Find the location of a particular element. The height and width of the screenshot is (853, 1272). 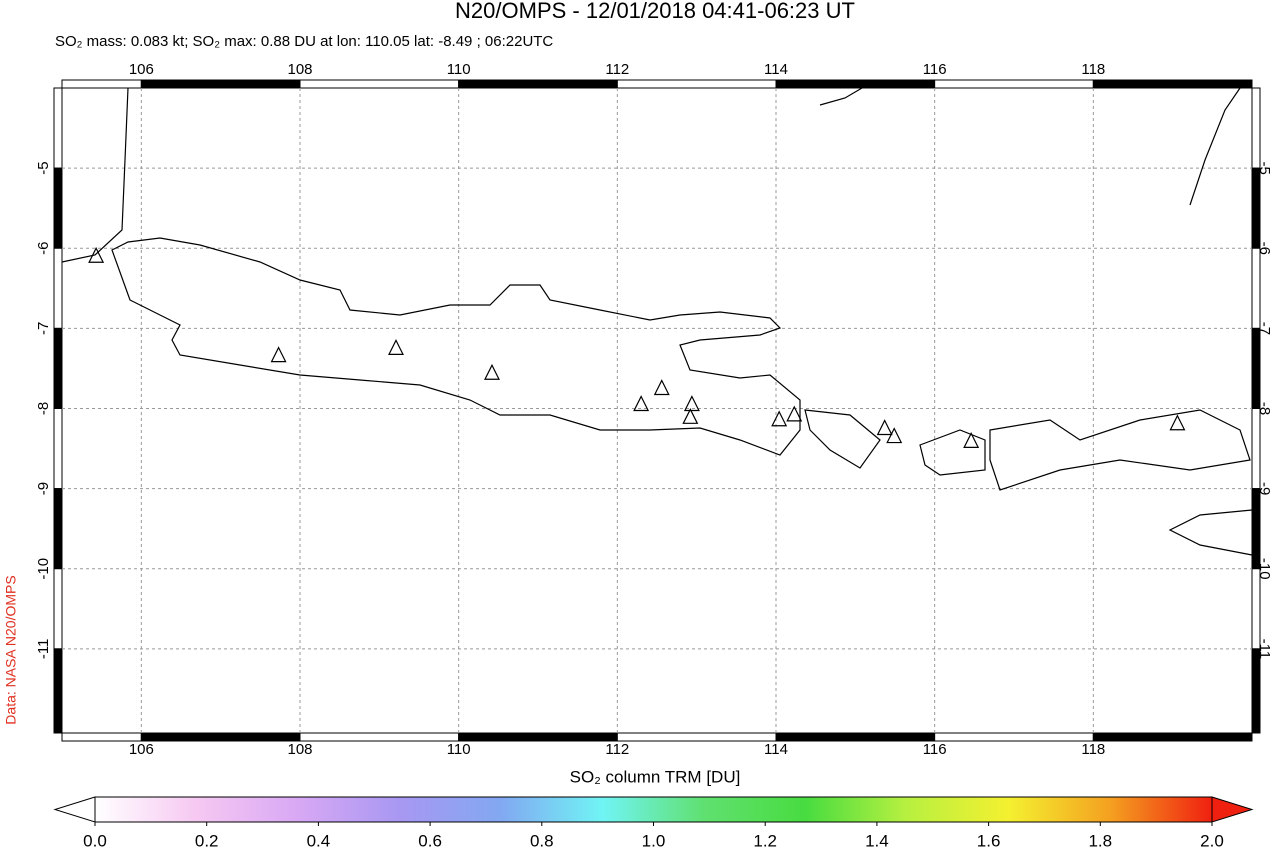

coast-sumba is located at coordinates (1210, 532).